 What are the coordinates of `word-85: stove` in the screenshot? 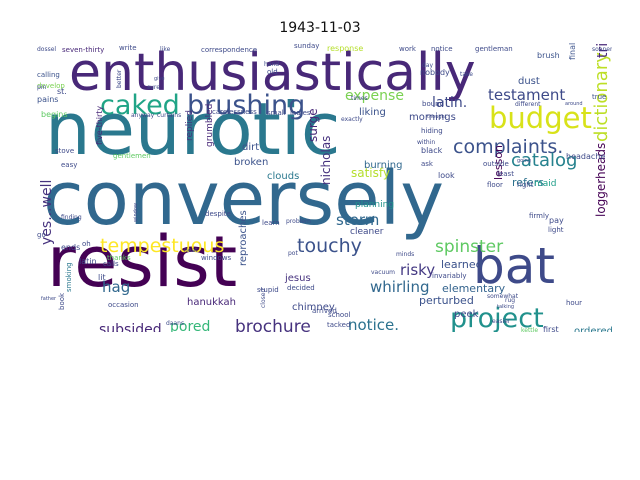 It's located at (64, 151).